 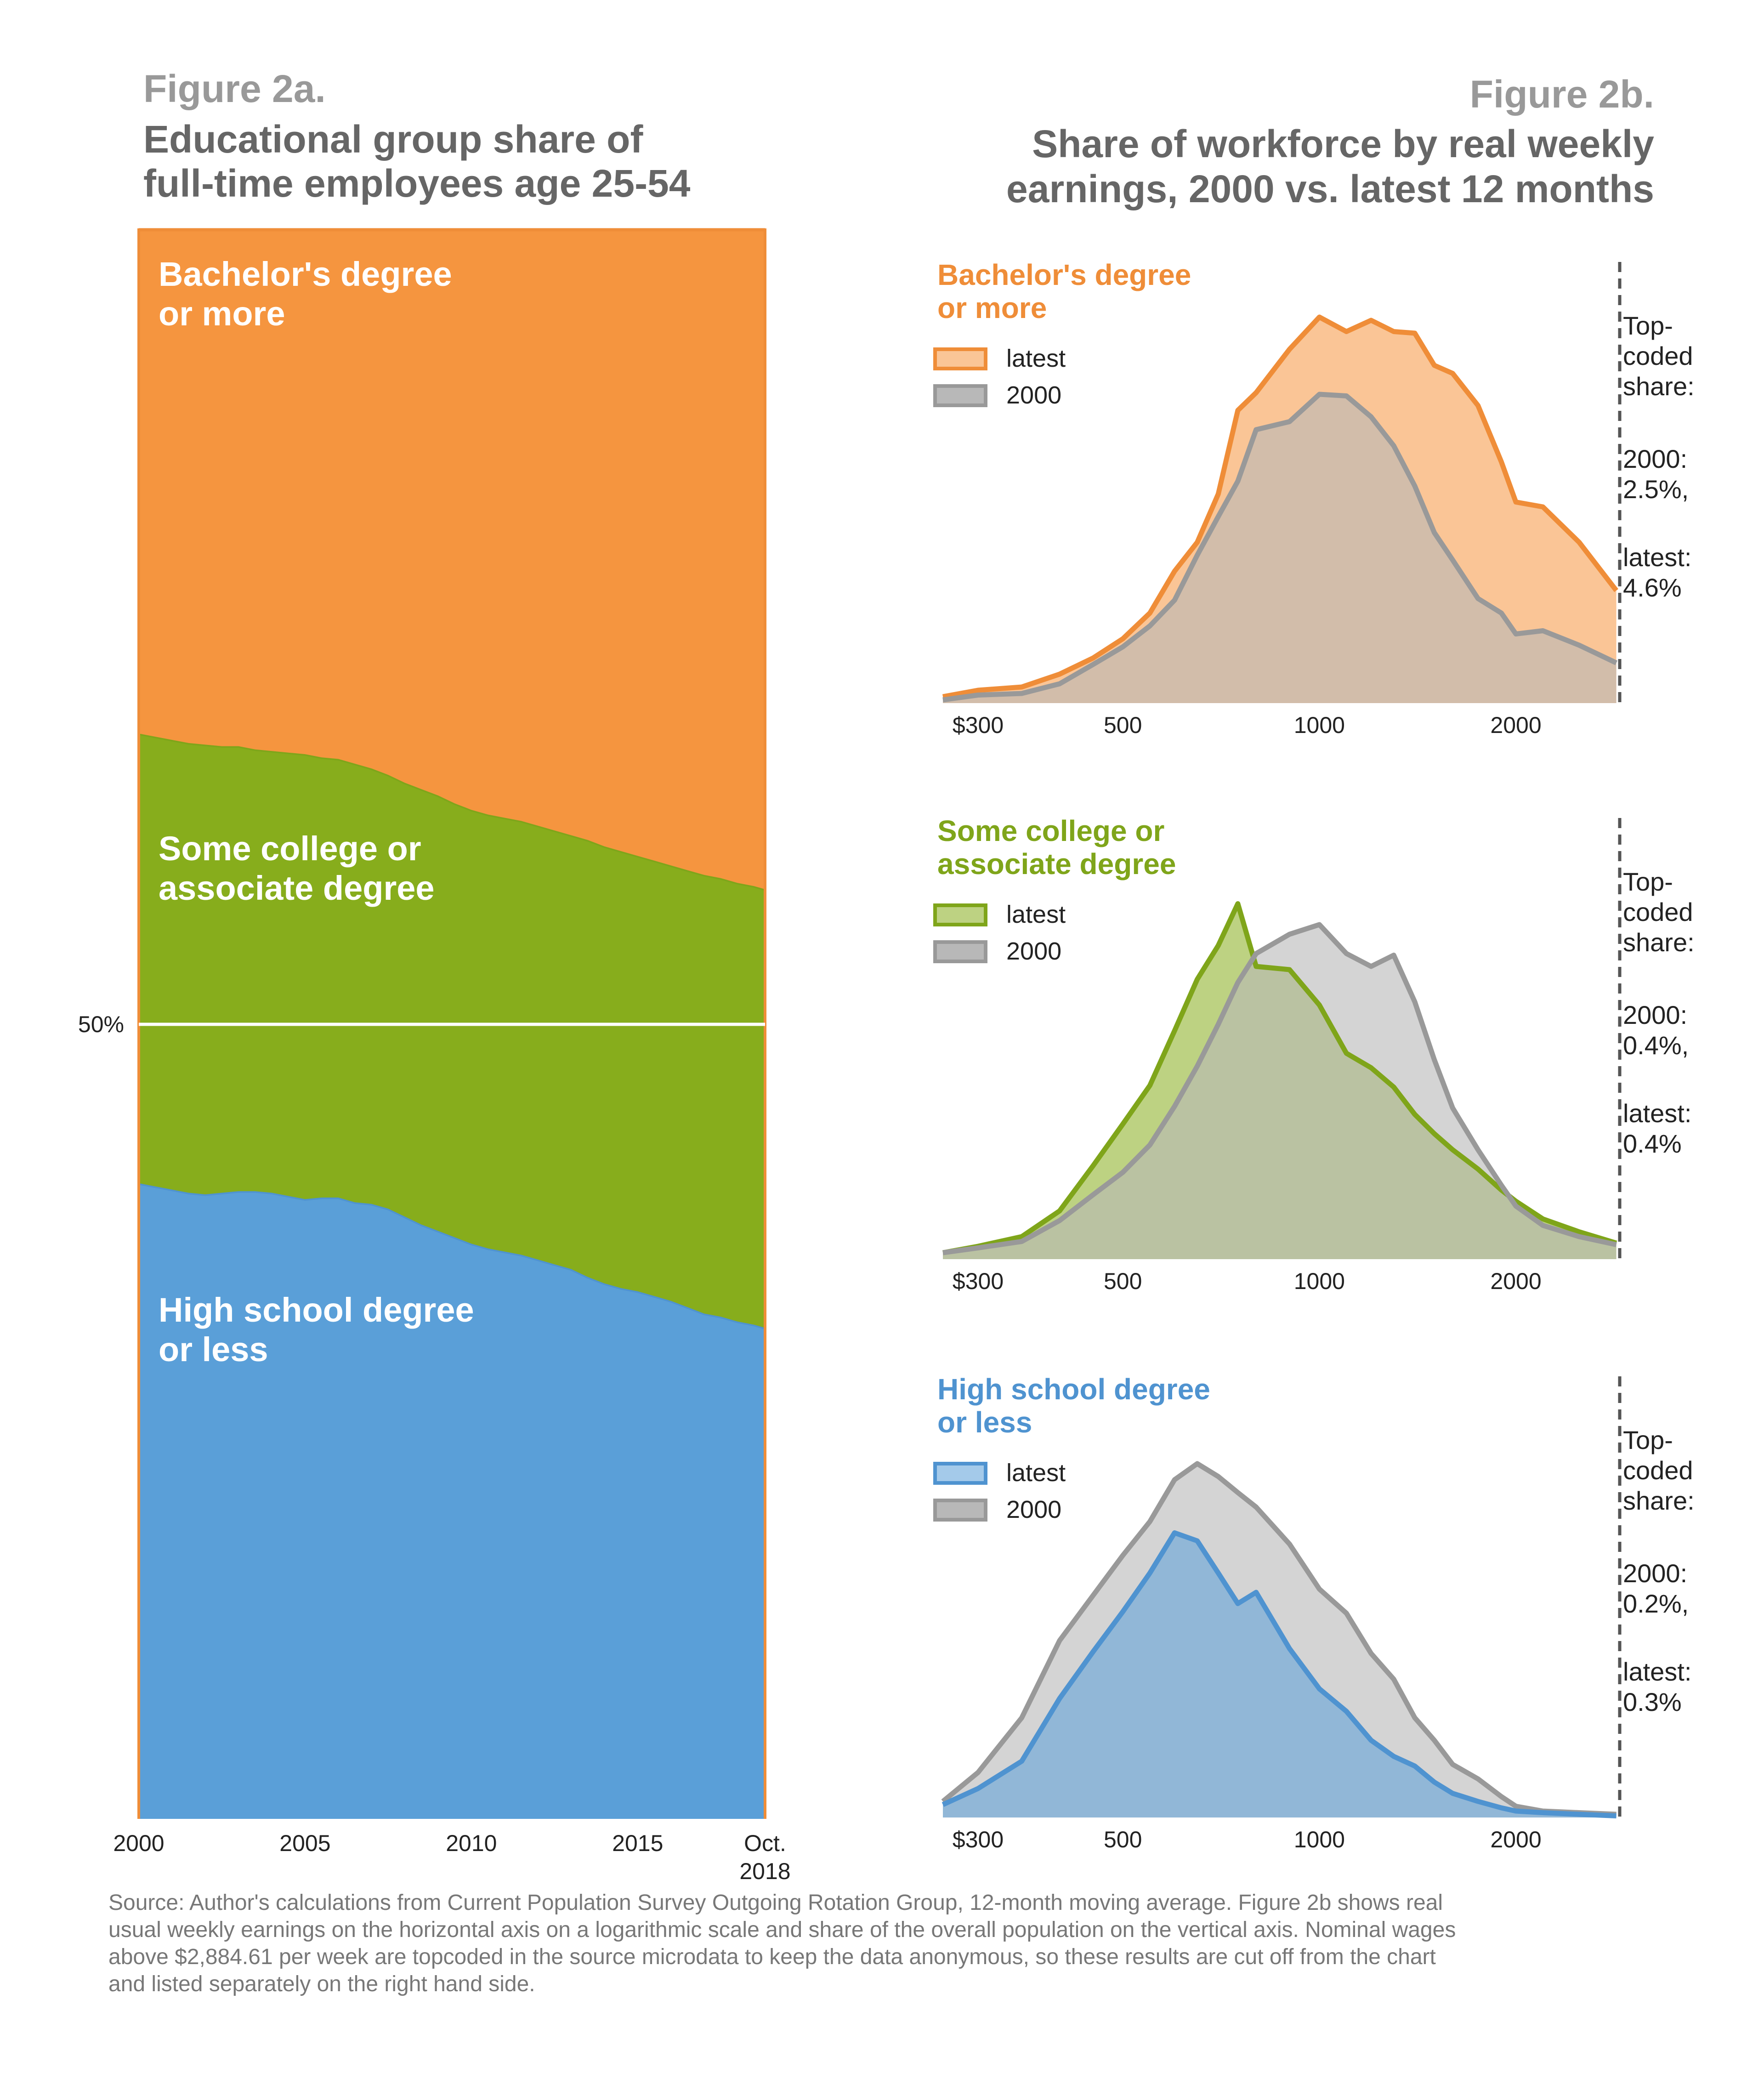 I want to click on figure-2a-title-line1: Educational group share of, so click(x=393, y=139).